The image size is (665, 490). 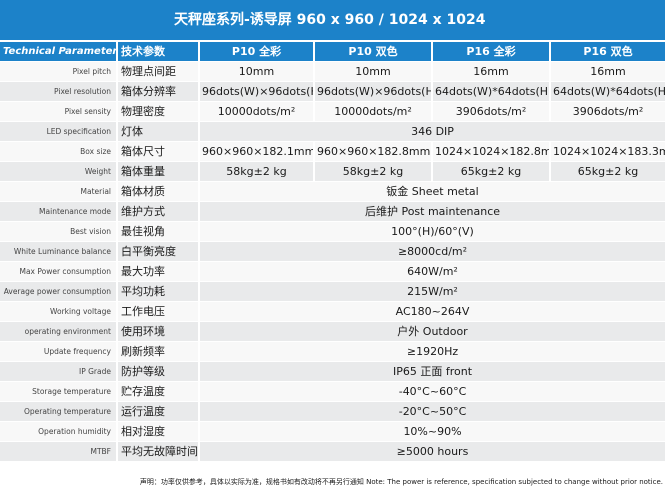 I want to click on table-row: Working voltage 工作电压 AC180~264V, so click(x=332, y=310).